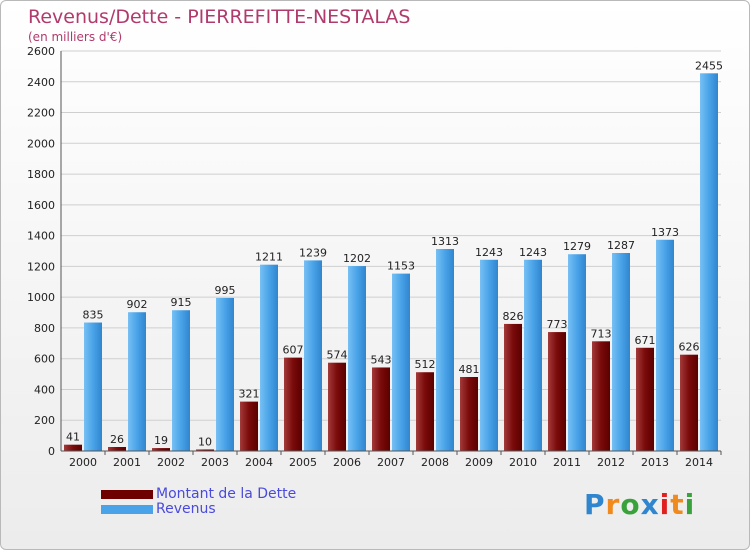 This screenshot has height=550, width=750. Describe the element at coordinates (665, 232) in the screenshot. I see `value-label-revenue: 1373` at that location.